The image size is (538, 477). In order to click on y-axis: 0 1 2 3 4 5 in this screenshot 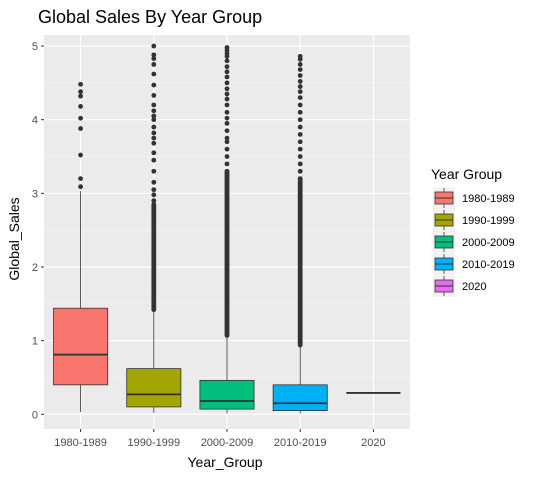, I will do `click(38, 231)`.